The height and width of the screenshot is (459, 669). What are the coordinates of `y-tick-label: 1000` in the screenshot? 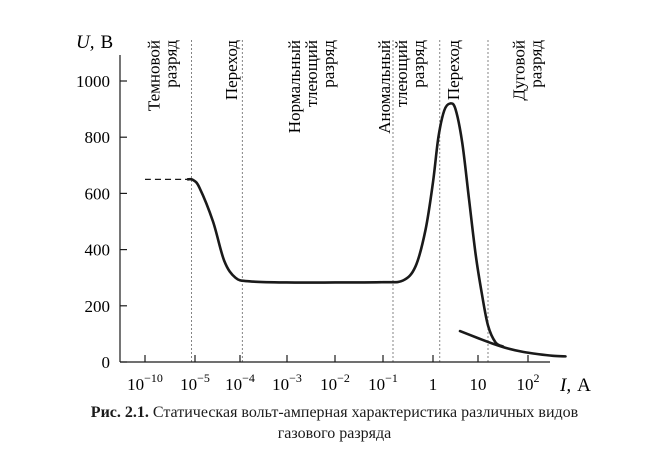 It's located at (93, 81).